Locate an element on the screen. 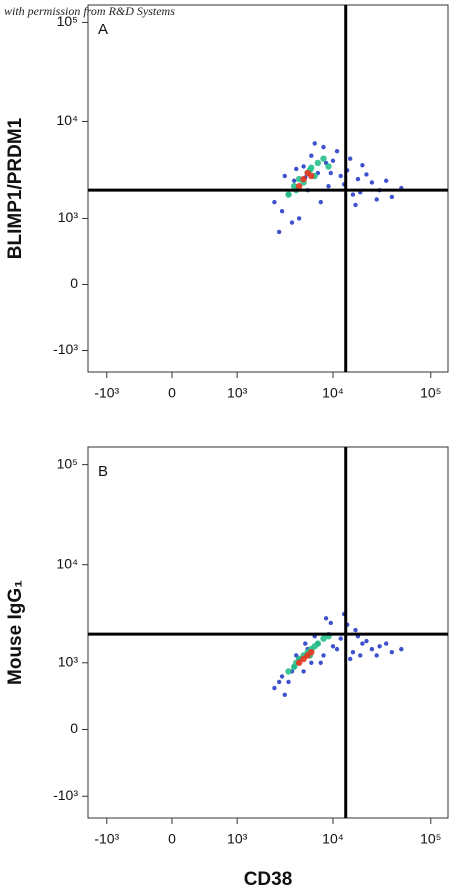 The height and width of the screenshot is (895, 450). y-axis-title: BLIMP1/PRDM1 is located at coordinates (15, 188).